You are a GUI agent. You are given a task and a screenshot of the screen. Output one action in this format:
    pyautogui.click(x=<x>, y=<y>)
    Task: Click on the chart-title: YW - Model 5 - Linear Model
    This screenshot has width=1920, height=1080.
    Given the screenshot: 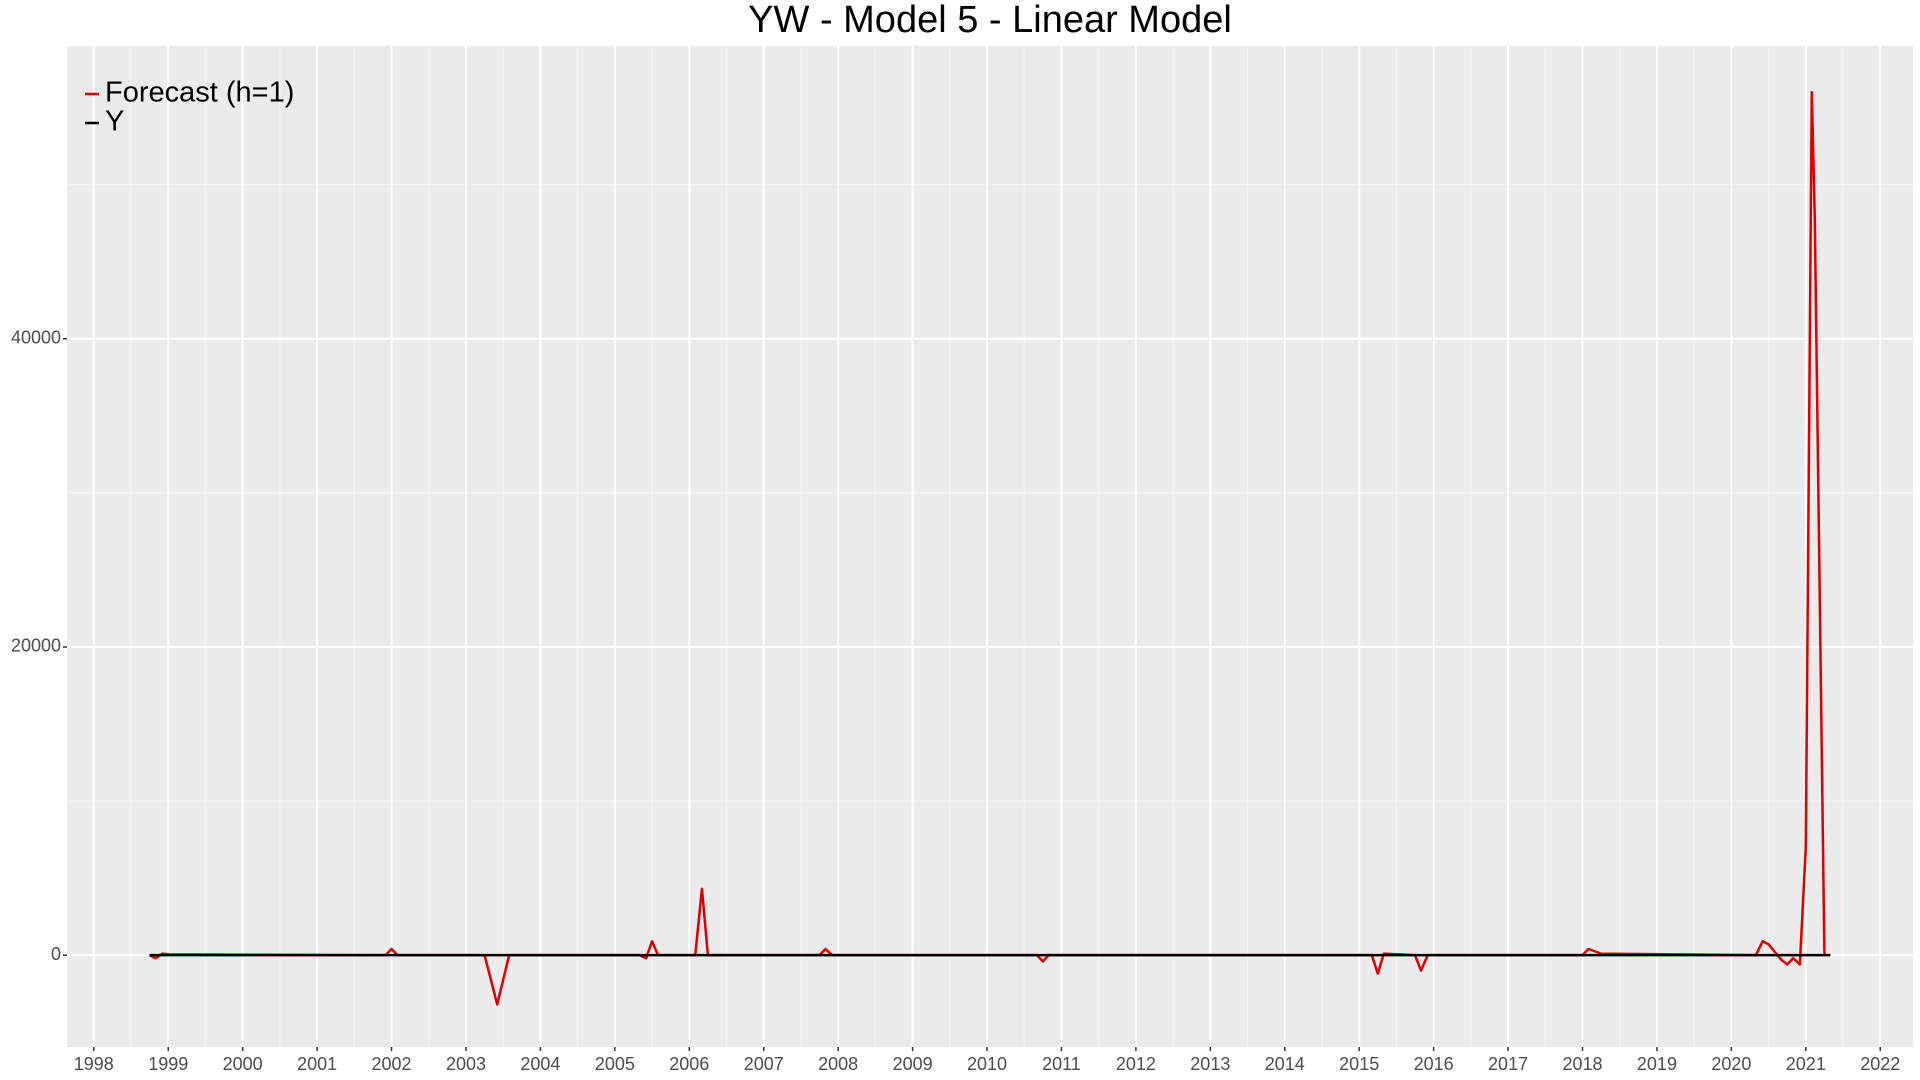 What is the action you would take?
    pyautogui.click(x=990, y=20)
    